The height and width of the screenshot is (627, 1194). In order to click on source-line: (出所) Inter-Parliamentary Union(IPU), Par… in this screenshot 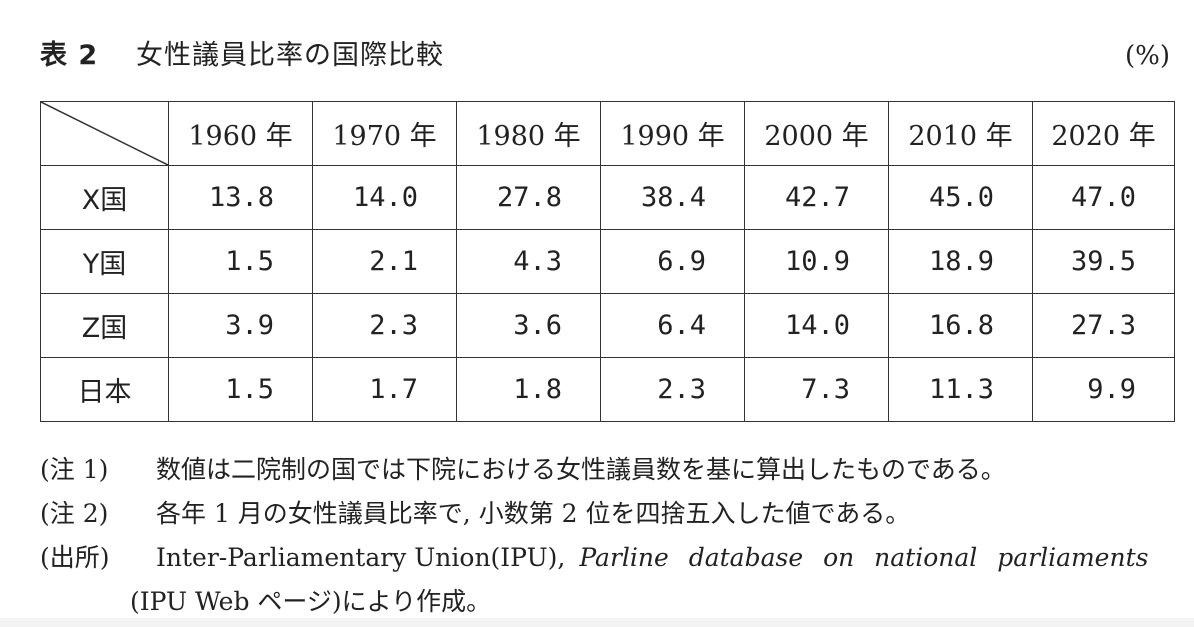, I will do `click(610, 558)`.